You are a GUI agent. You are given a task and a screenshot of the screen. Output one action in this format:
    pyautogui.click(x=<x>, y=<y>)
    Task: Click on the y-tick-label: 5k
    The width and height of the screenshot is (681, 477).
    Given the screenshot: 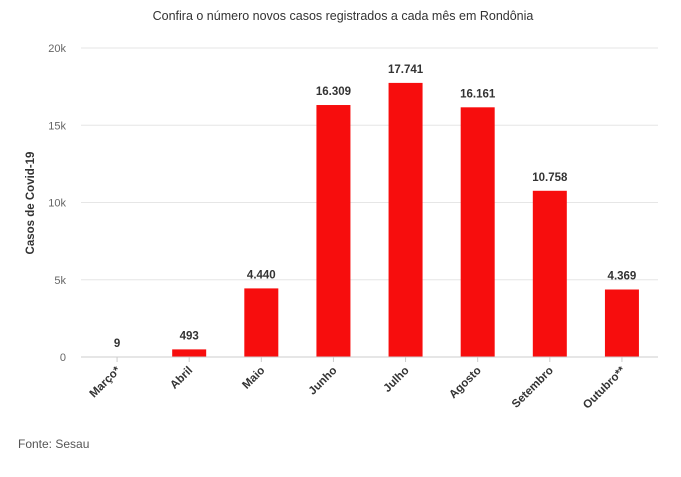 What is the action you would take?
    pyautogui.click(x=60, y=281)
    